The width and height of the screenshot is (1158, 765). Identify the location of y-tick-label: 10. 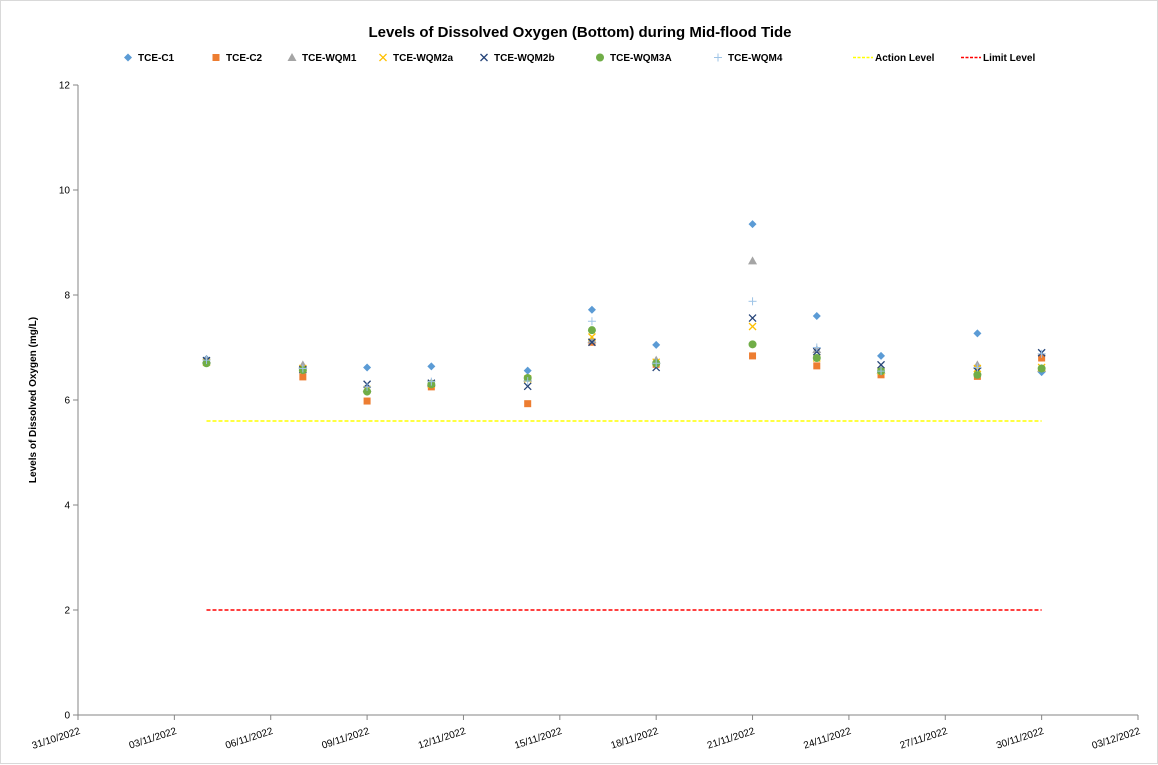
(65, 191).